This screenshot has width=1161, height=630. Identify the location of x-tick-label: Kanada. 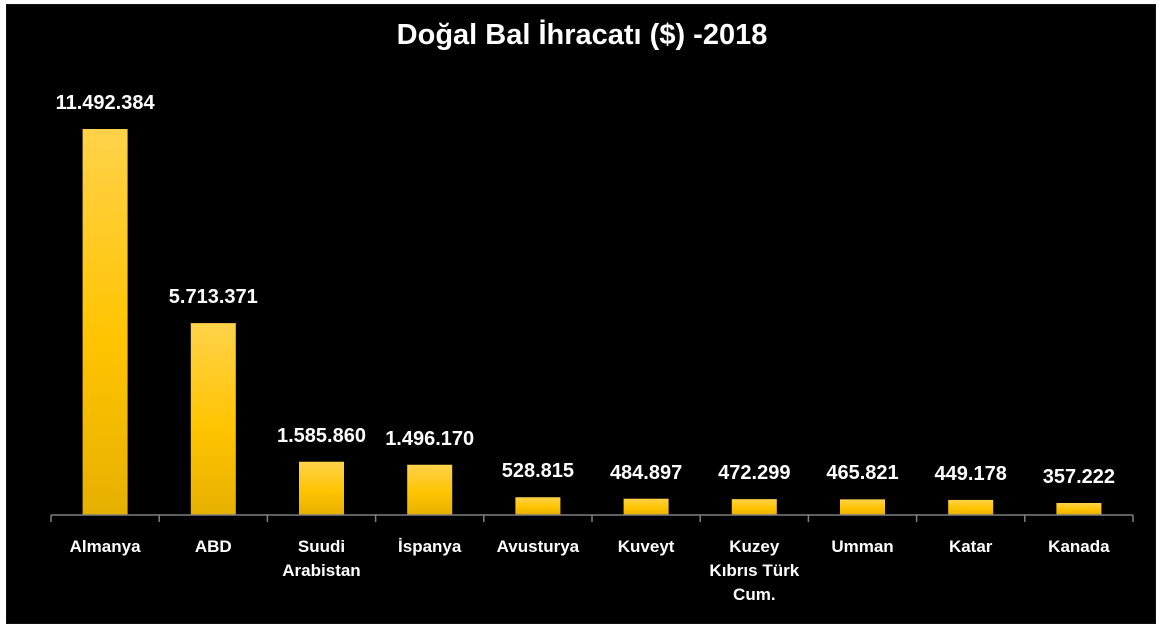
(1079, 546).